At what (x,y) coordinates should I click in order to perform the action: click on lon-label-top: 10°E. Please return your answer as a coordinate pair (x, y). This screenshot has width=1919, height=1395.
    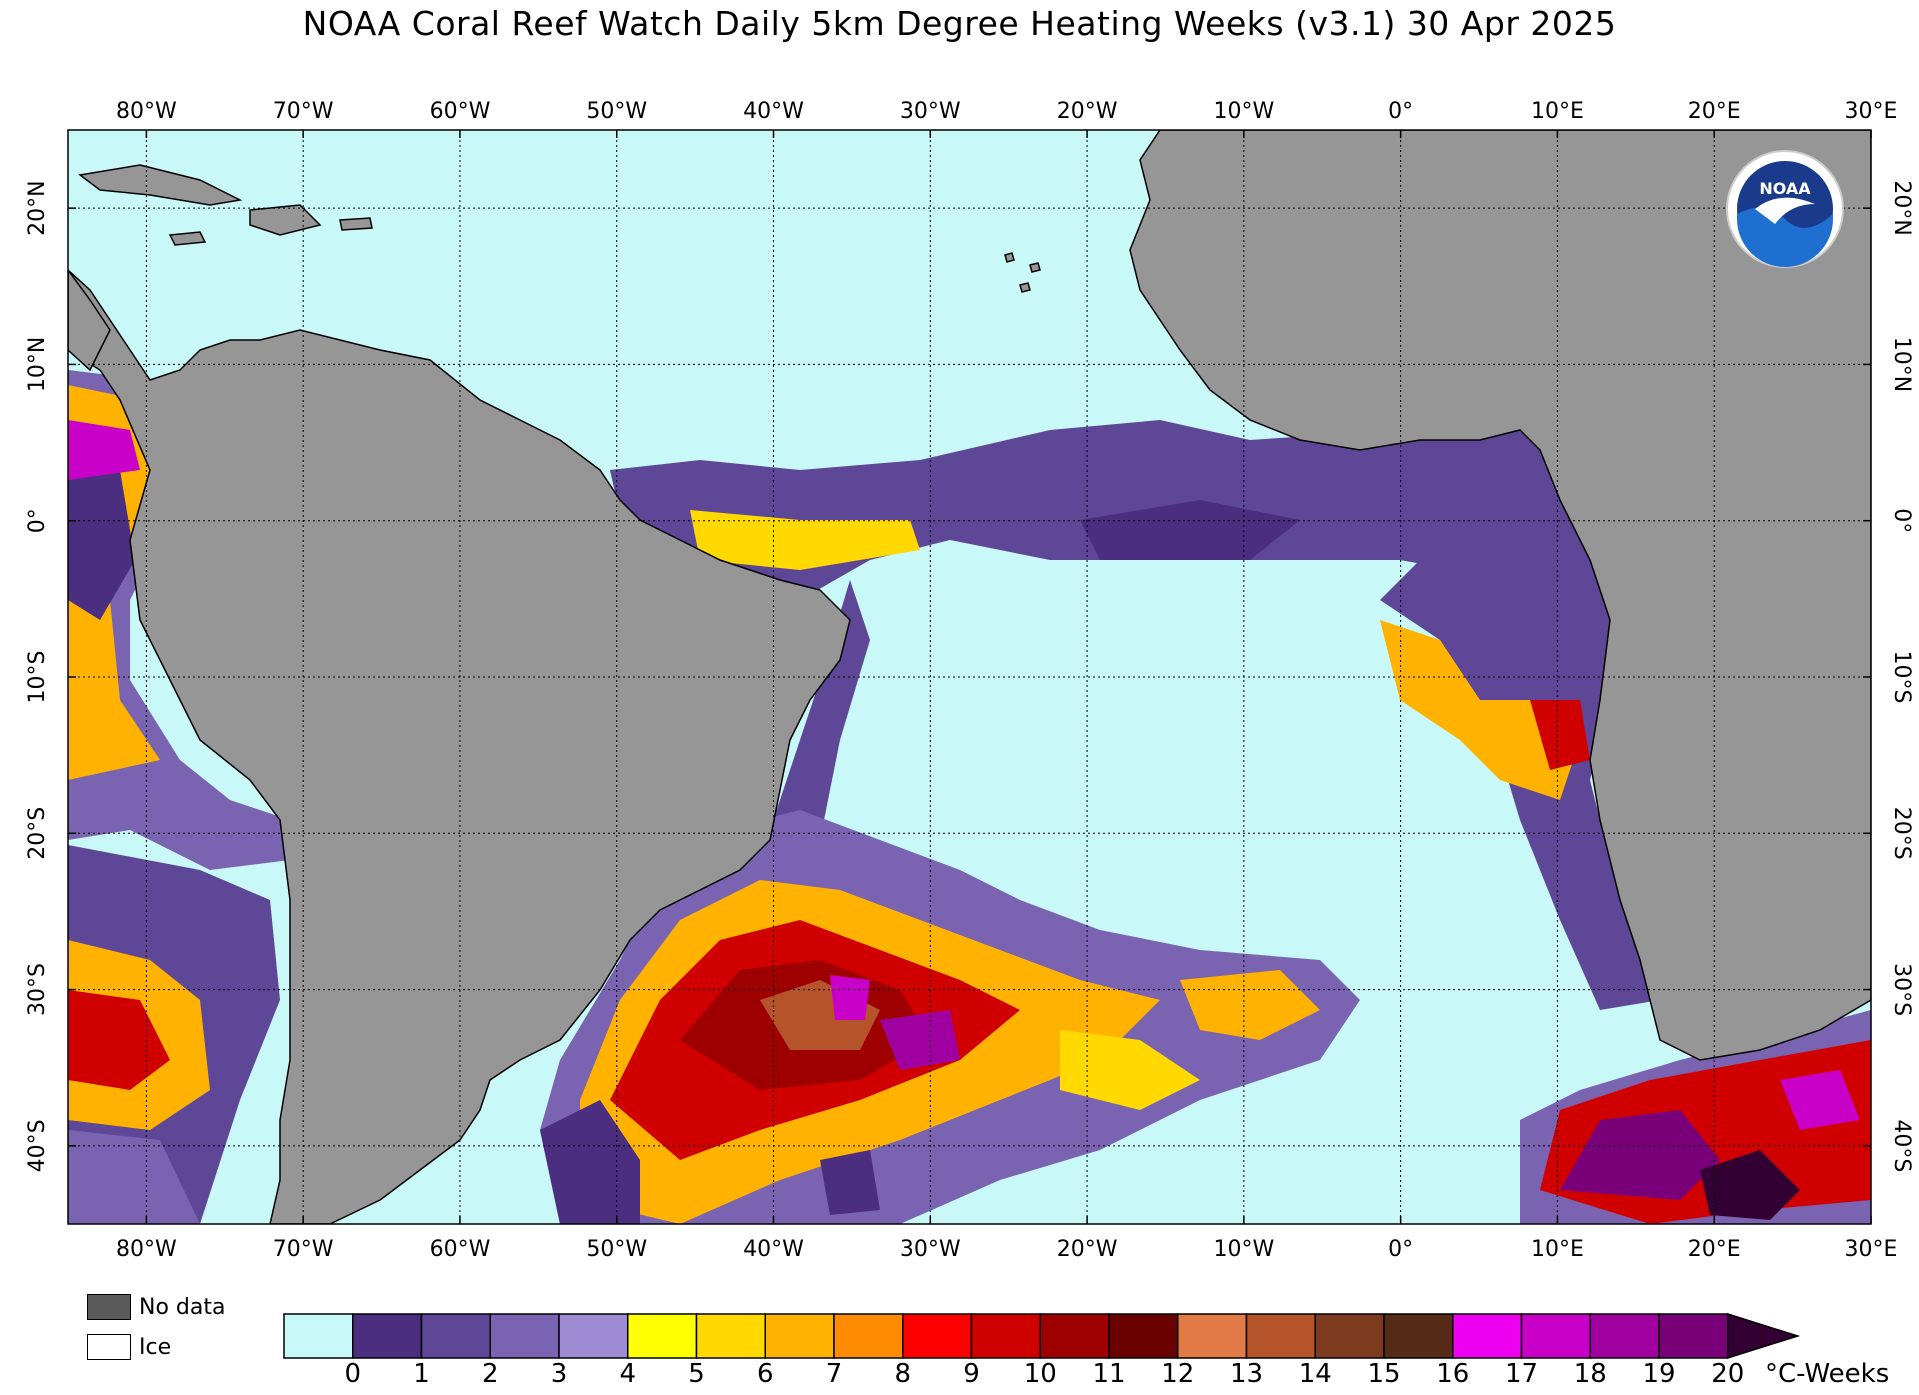
    Looking at the image, I should click on (1557, 111).